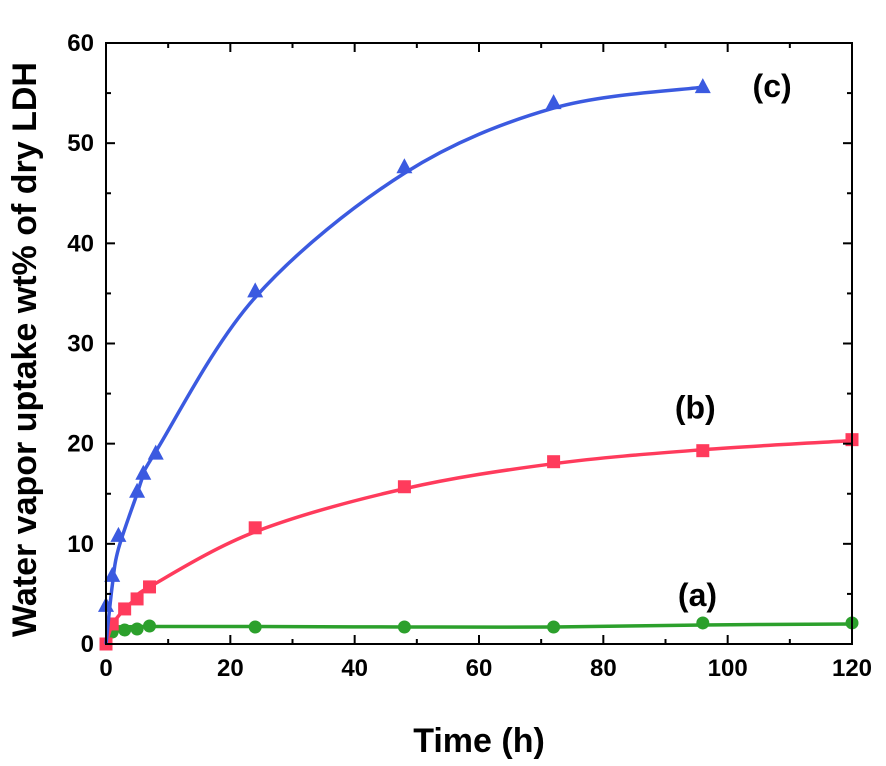  I want to click on labels: (a) (b) (c), so click(733, 340).